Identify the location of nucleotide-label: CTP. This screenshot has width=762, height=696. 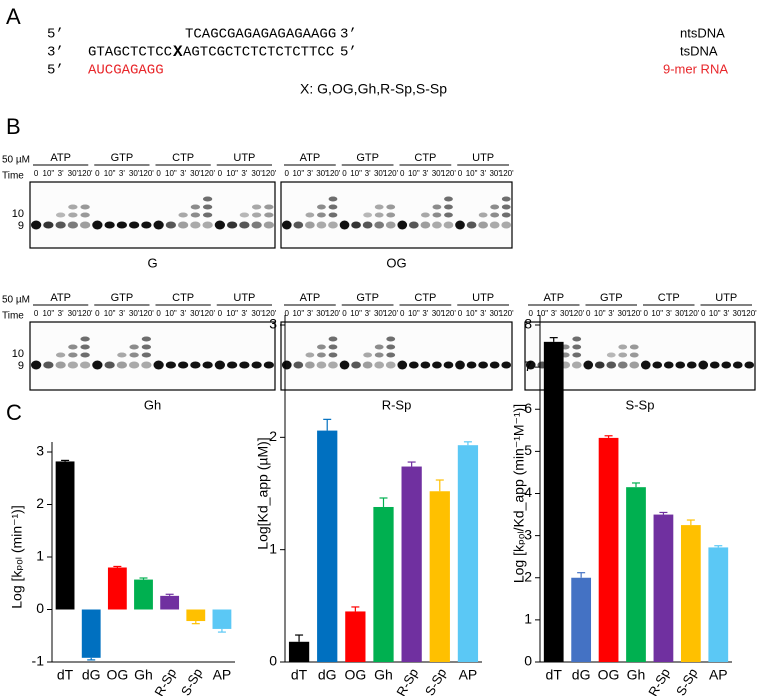
(183, 158).